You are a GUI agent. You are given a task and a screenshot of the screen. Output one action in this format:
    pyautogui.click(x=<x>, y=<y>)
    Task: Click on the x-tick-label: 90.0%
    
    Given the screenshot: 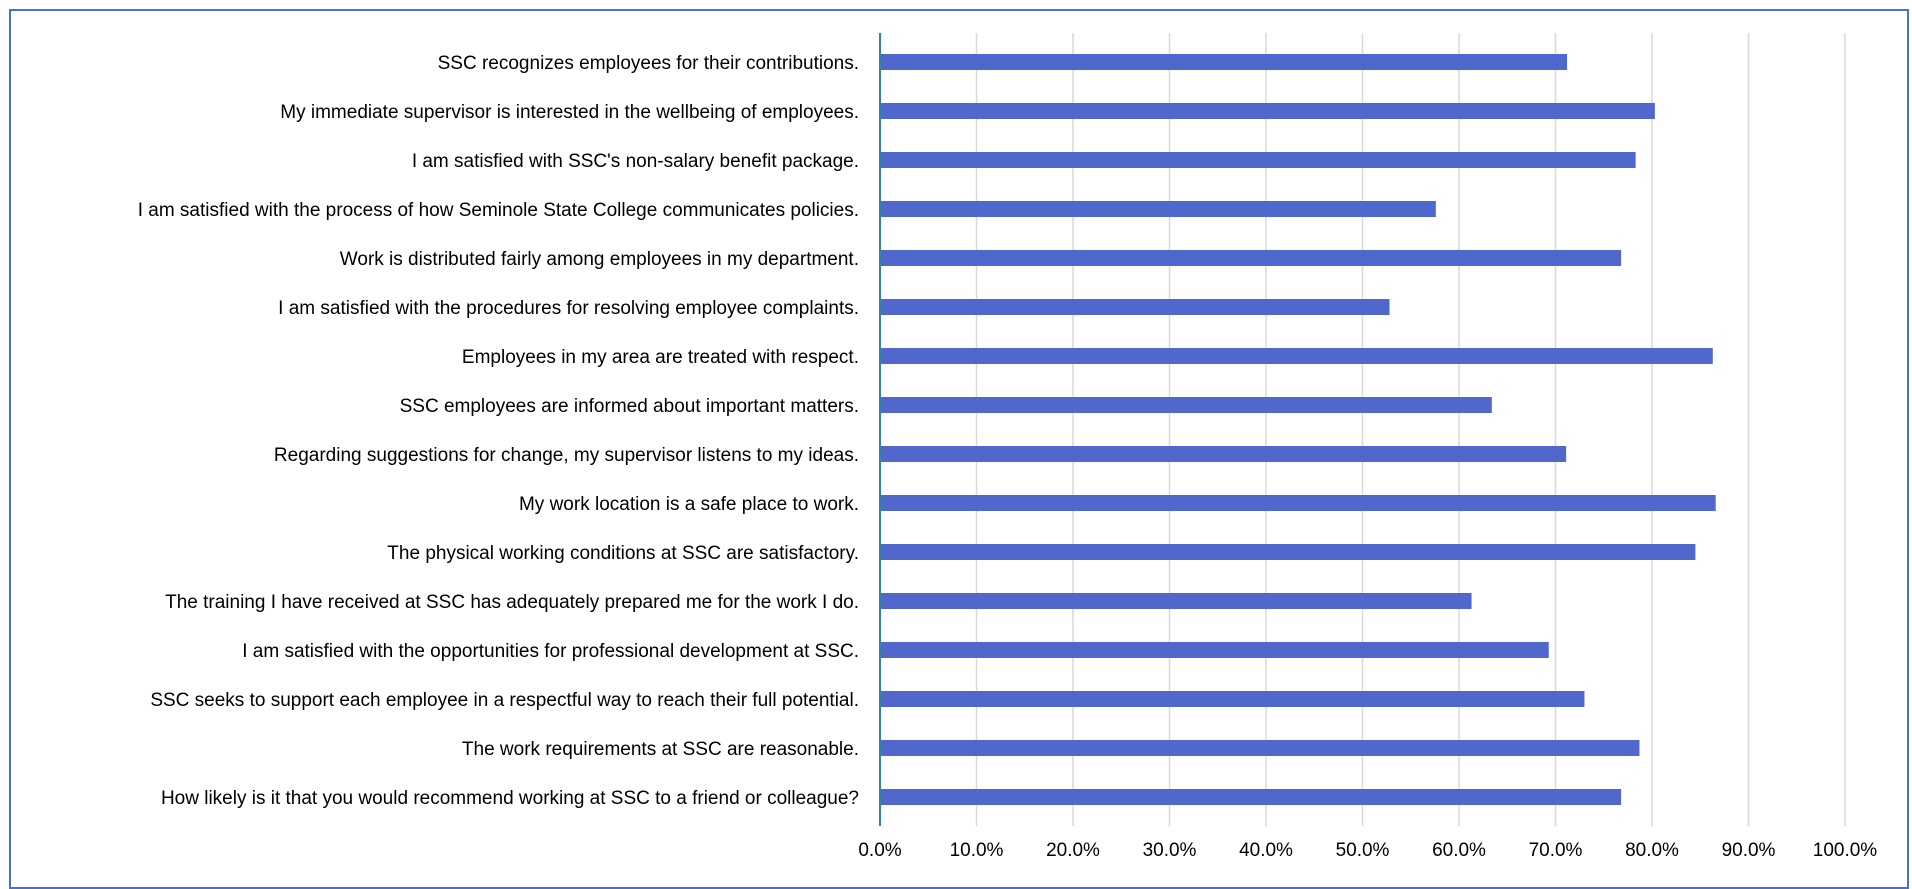 What is the action you would take?
    pyautogui.click(x=1749, y=850)
    